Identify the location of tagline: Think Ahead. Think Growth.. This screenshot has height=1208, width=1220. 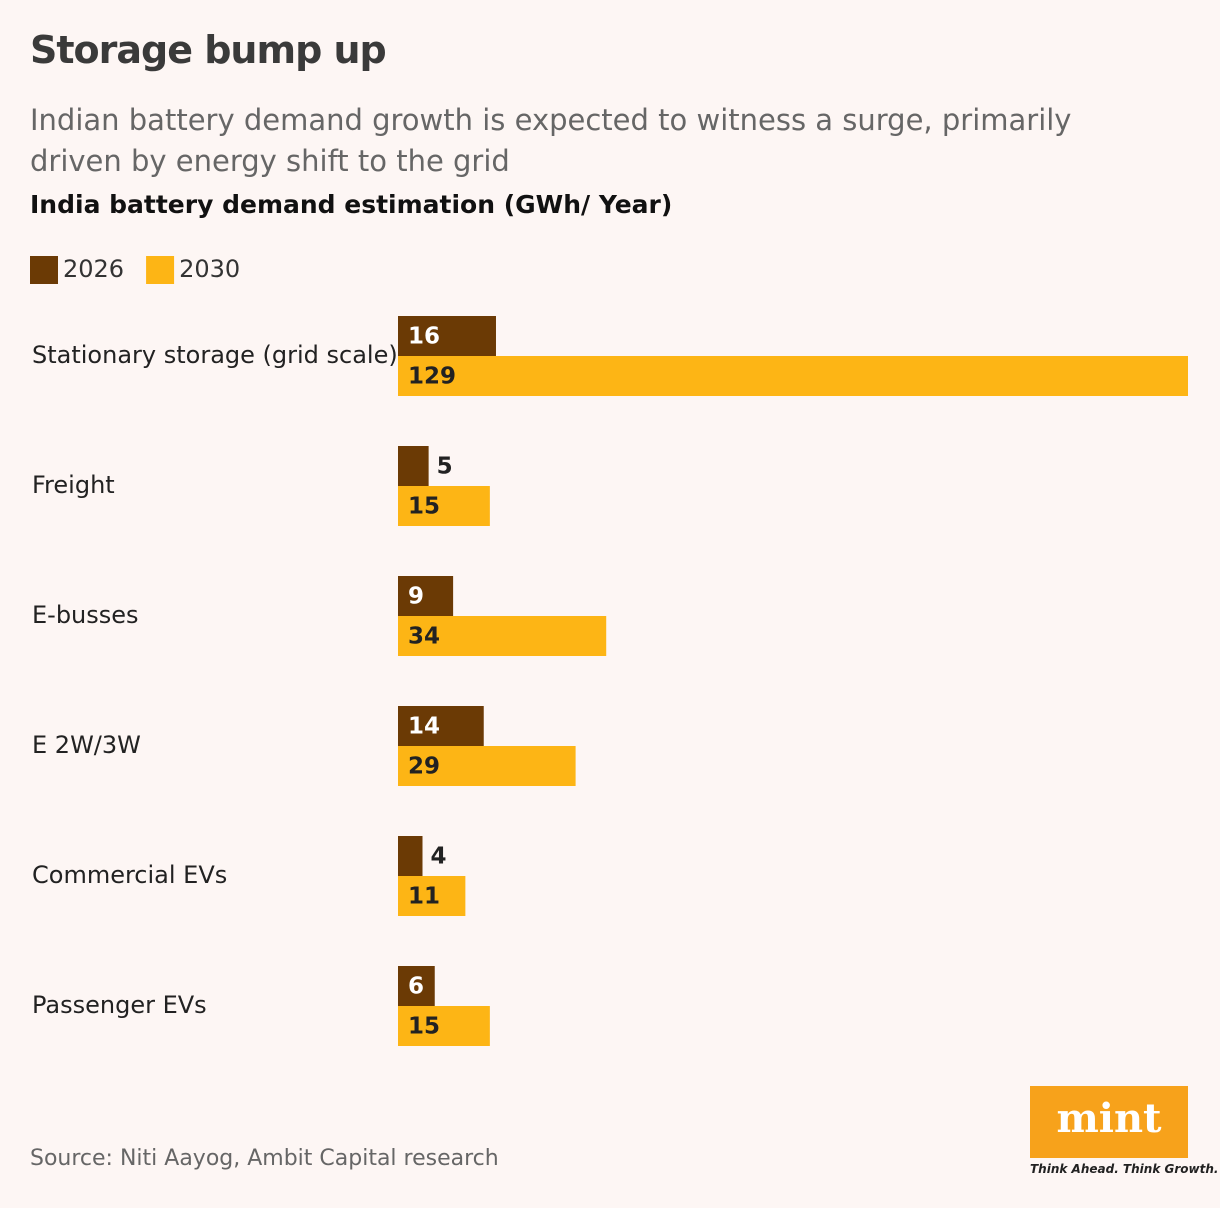
(1124, 1169).